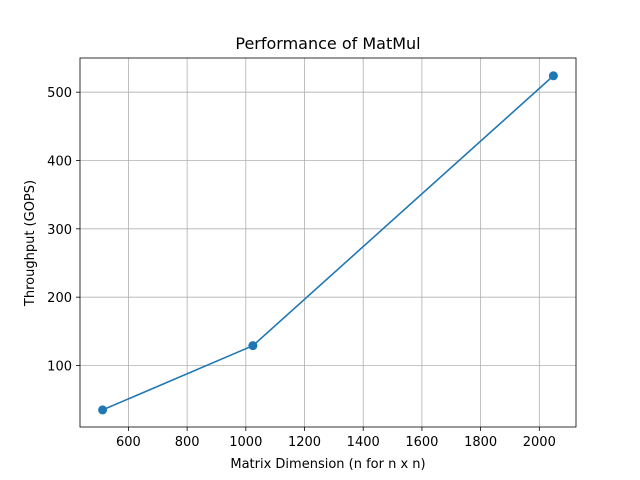 The height and width of the screenshot is (480, 640). What do you see at coordinates (30, 243) in the screenshot?
I see `y-axis-label: Throughput (GOPS)` at bounding box center [30, 243].